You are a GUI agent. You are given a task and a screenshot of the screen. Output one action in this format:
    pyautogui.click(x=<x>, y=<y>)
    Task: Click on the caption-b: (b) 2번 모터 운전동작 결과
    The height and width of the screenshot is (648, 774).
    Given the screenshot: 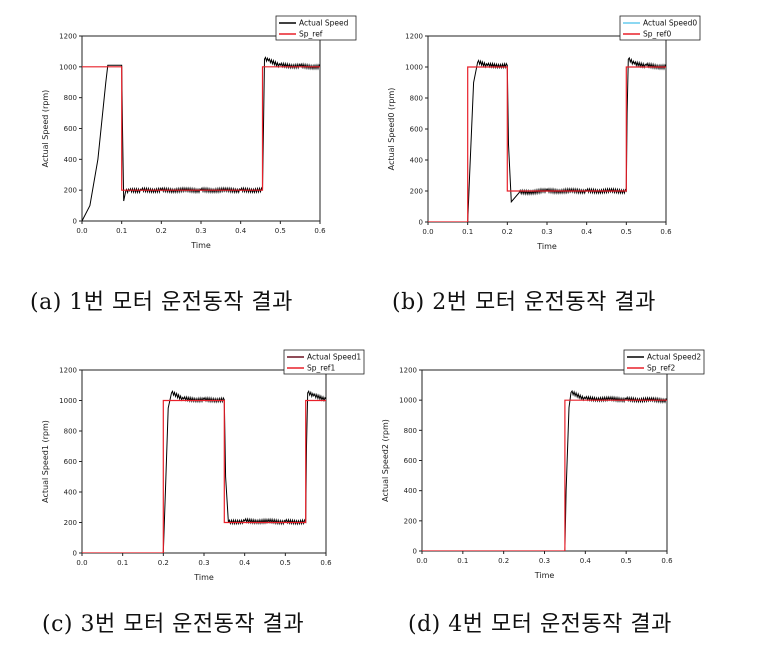 What is the action you would take?
    pyautogui.click(x=524, y=302)
    